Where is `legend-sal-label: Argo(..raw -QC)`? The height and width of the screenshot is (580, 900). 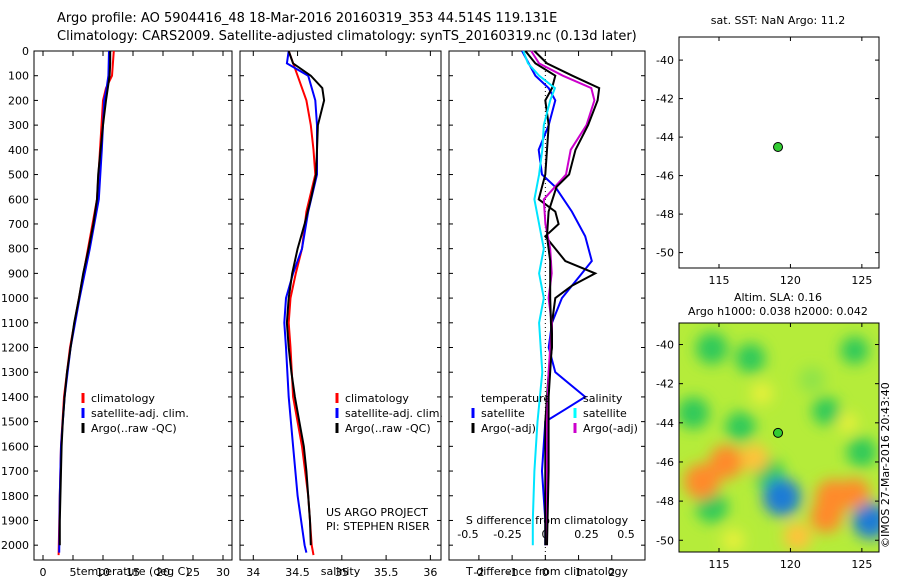
legend-sal-label: Argo(..raw -QC) is located at coordinates (388, 428).